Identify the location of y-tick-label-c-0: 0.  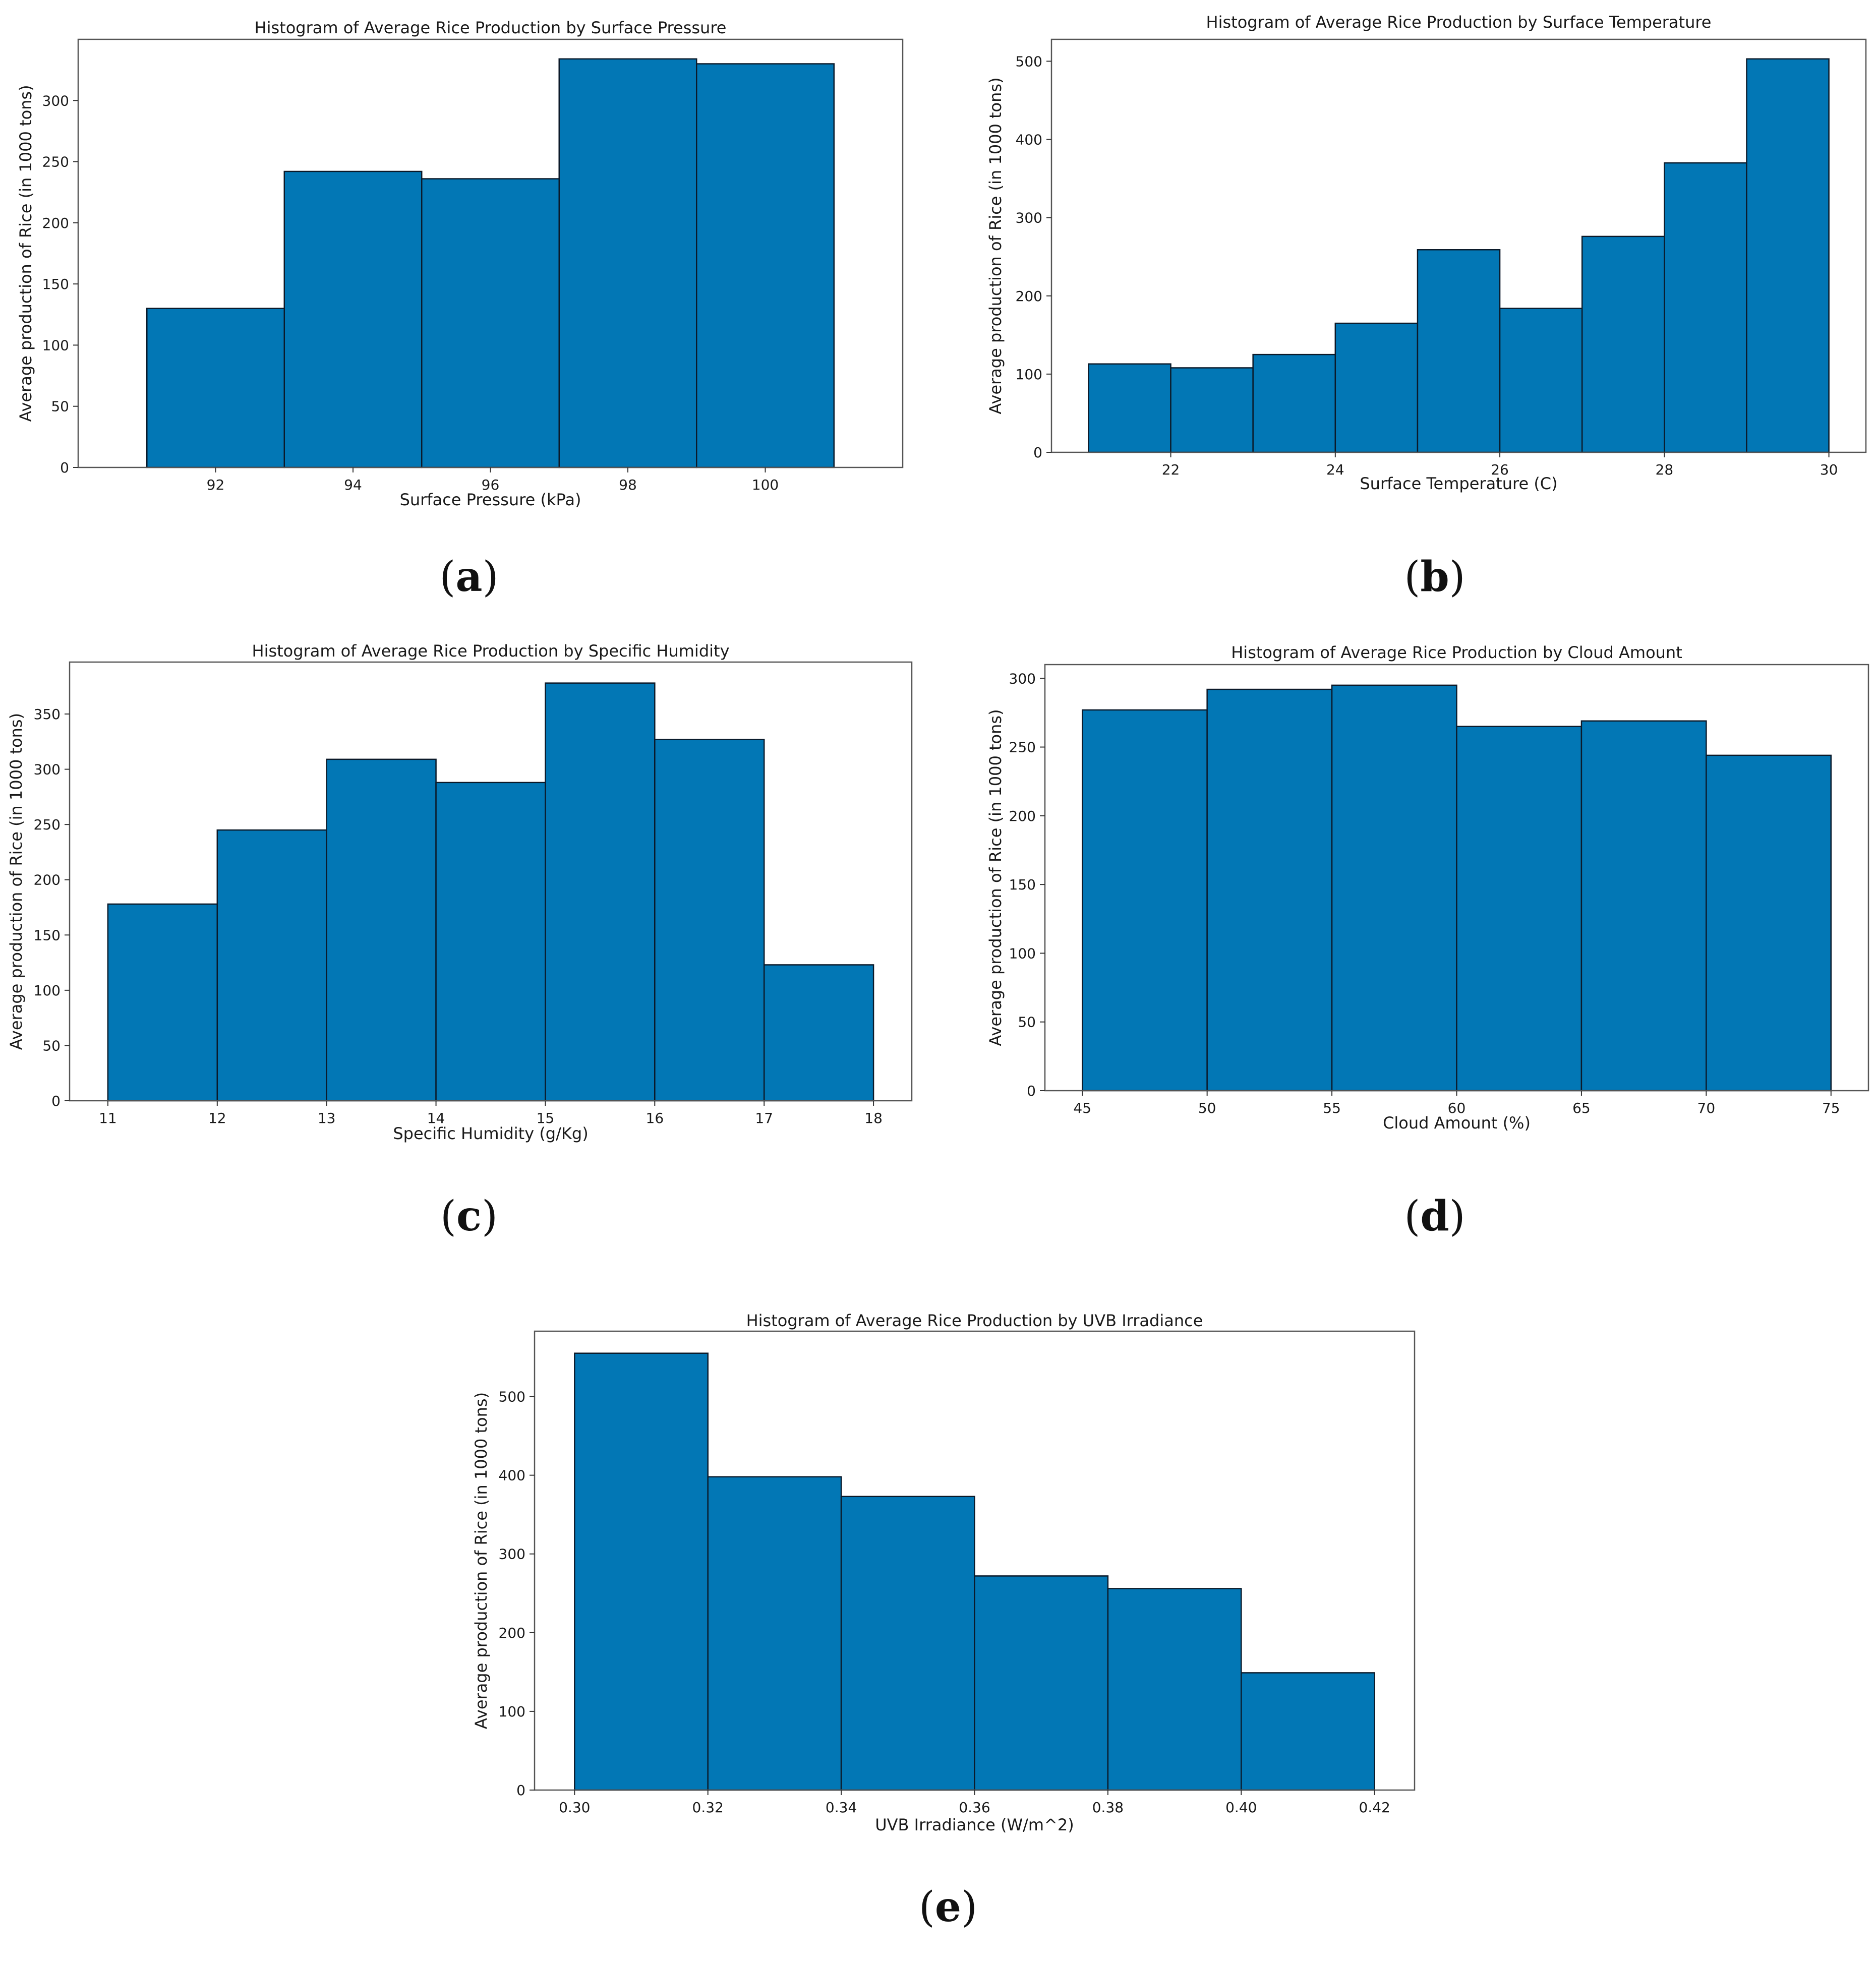
(56, 1101).